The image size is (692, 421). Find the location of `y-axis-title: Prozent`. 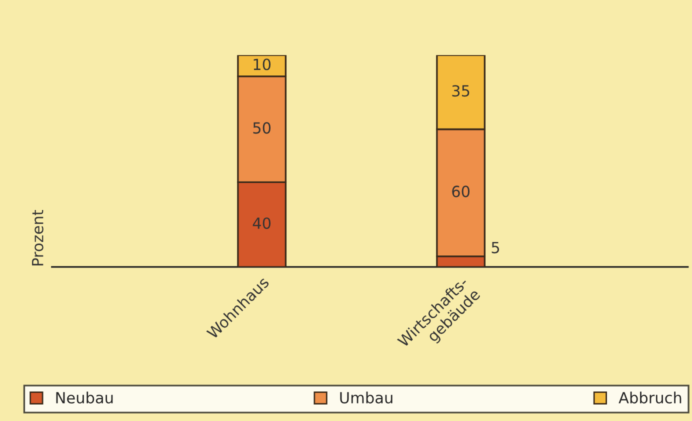

y-axis-title: Prozent is located at coordinates (38, 238).